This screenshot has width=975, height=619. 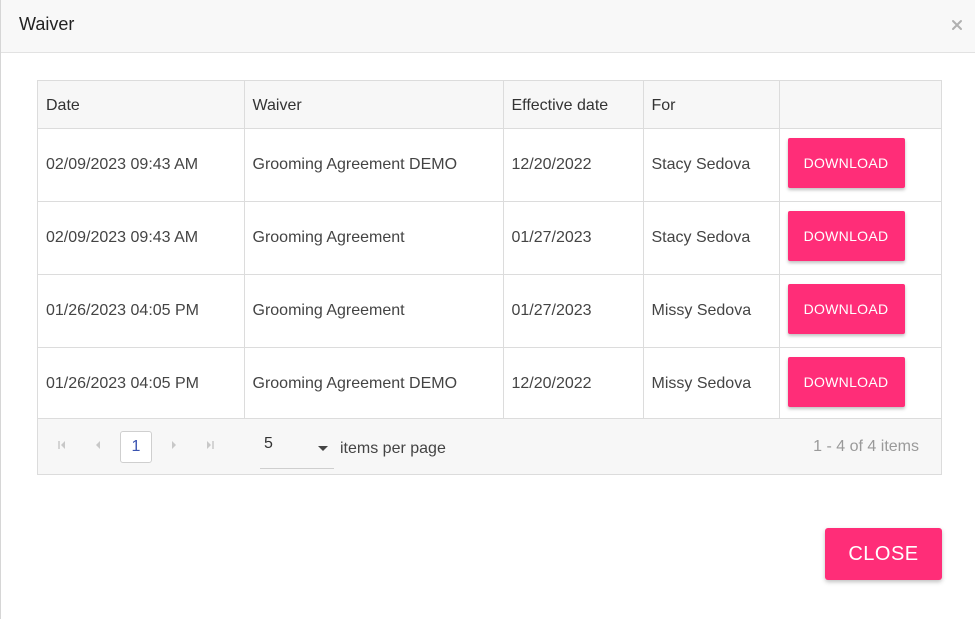 What do you see at coordinates (98, 445) in the screenshot?
I see `previous-page-icon` at bounding box center [98, 445].